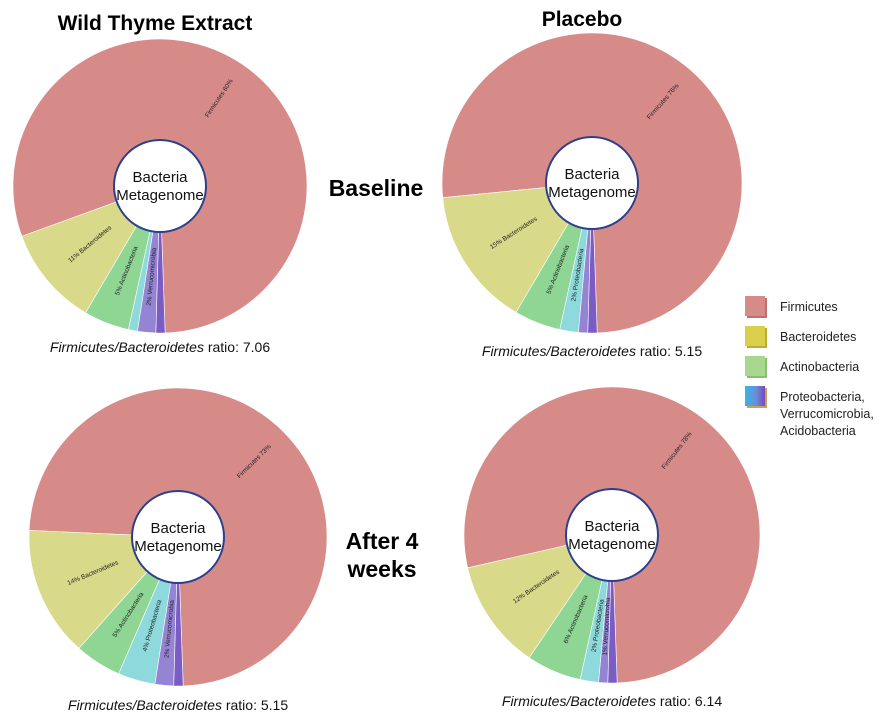  What do you see at coordinates (755, 306) in the screenshot?
I see `firmicutes-swatch-icon` at bounding box center [755, 306].